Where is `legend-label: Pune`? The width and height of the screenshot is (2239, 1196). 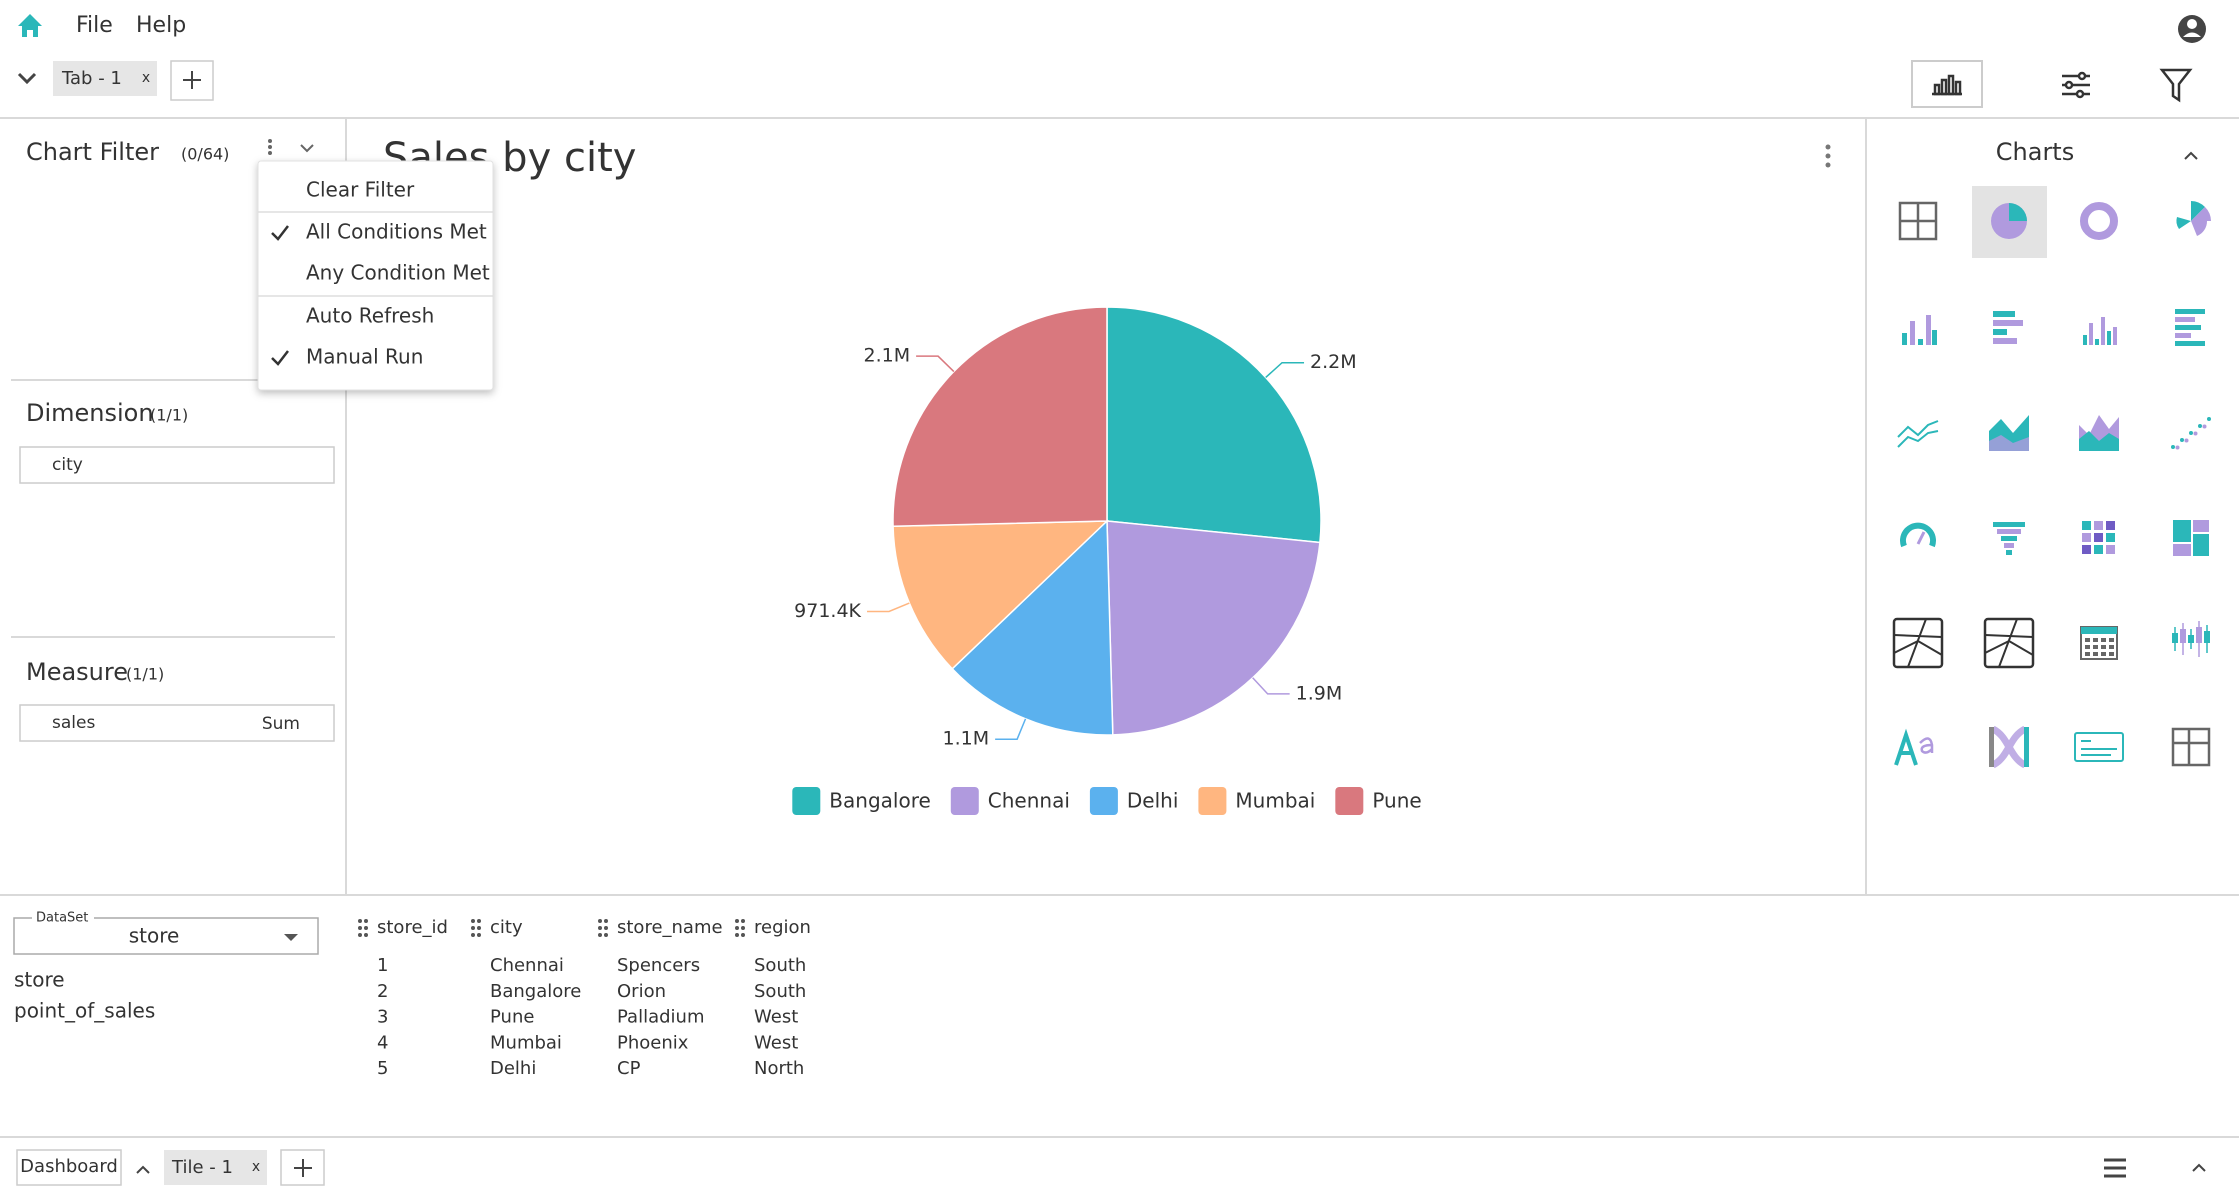 legend-label: Pune is located at coordinates (1396, 801).